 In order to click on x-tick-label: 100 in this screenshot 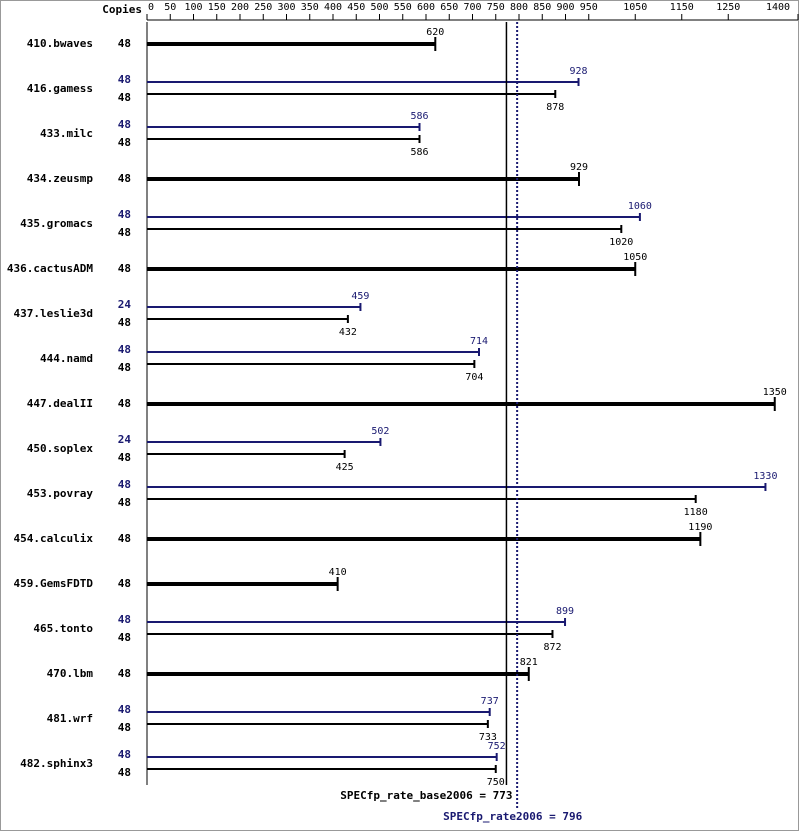, I will do `click(193, 7)`.